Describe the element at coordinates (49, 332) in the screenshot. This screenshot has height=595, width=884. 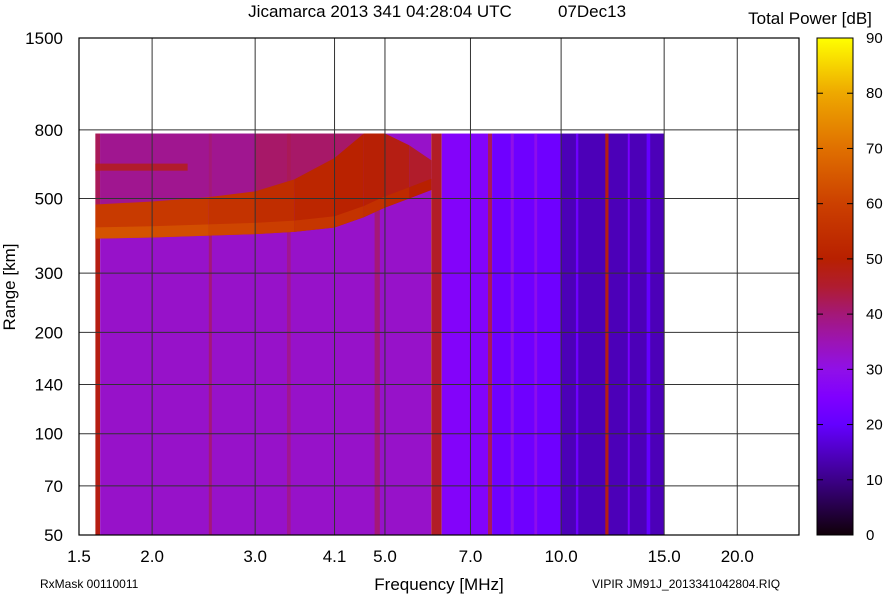
I see `y-tick-label: 200` at that location.